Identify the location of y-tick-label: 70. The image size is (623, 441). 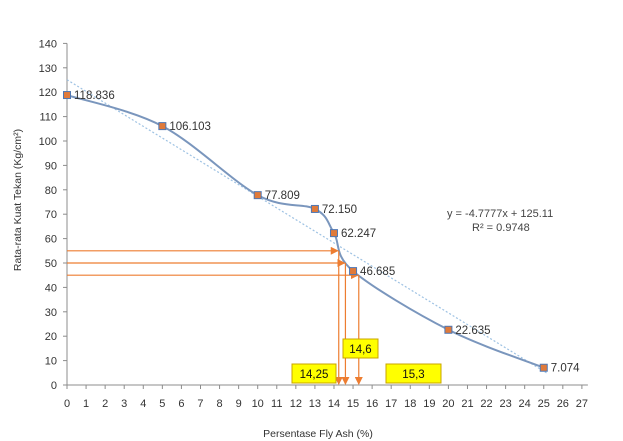
(51, 215).